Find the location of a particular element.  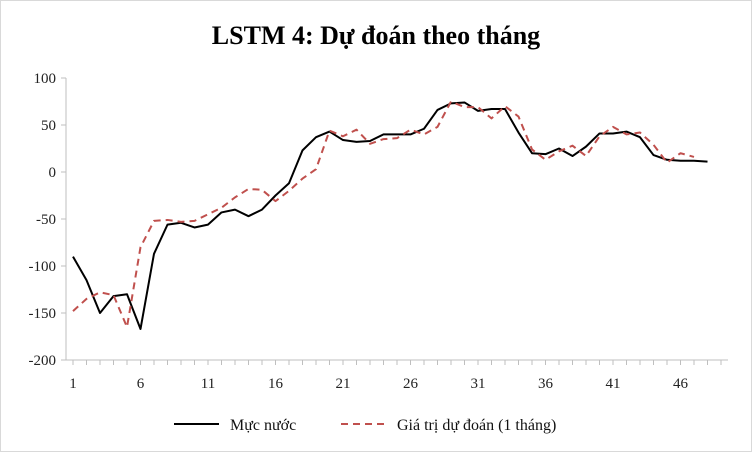

legend-label-2: Giá trị dự đoán (1 tháng) is located at coordinates (476, 425).